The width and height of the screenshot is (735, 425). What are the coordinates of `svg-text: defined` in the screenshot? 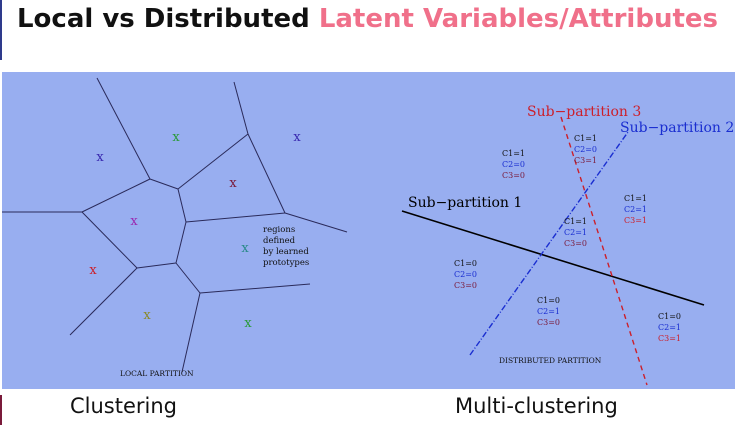 It's located at (279, 241).